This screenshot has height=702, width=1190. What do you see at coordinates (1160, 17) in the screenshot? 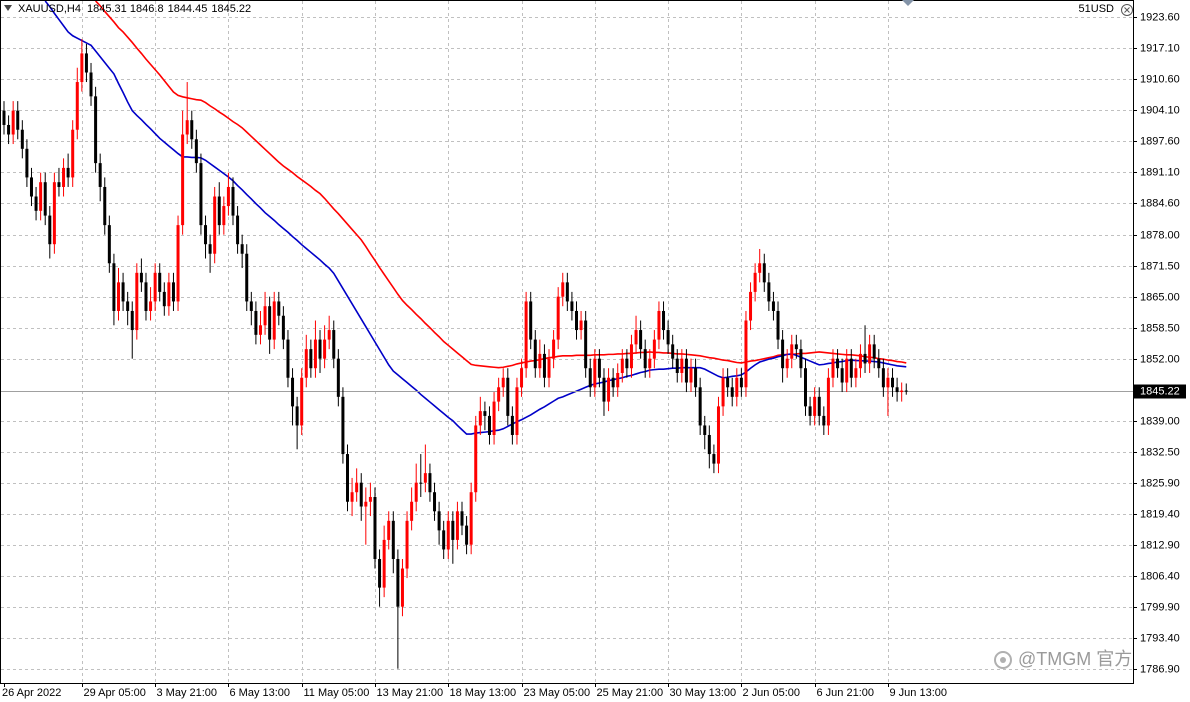
I see `y-tick-label: 1923.60` at bounding box center [1160, 17].